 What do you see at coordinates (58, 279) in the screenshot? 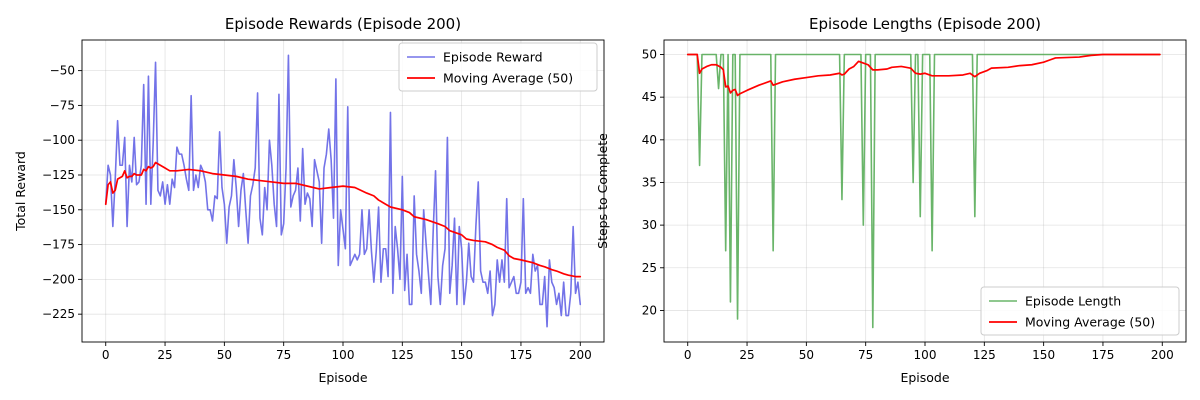
I see `rewards-ytick-label: −200` at bounding box center [58, 279].